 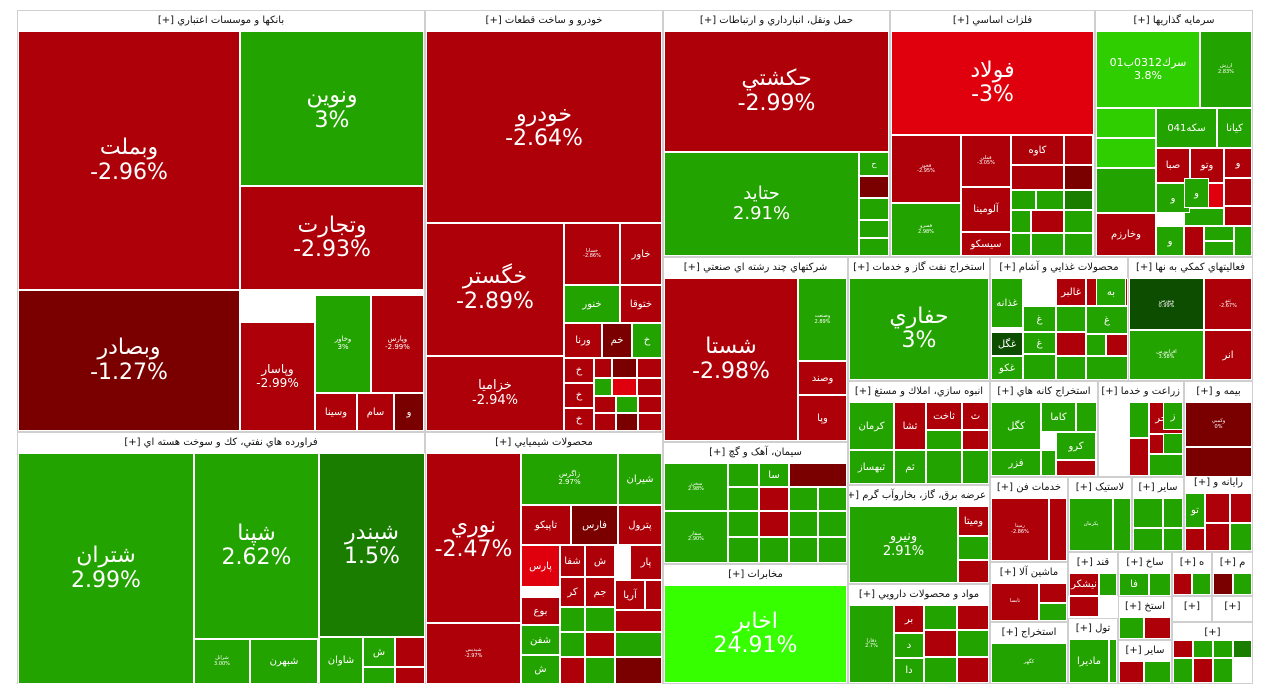 What do you see at coordinates (1029, 633) in the screenshot?
I see `sector-title: استخراج [+]` at bounding box center [1029, 633].